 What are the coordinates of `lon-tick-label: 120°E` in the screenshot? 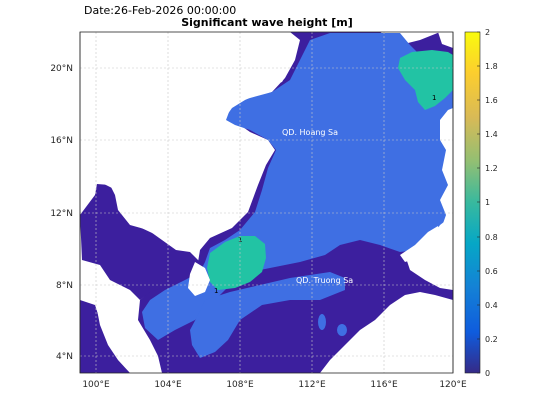 It's located at (453, 385).